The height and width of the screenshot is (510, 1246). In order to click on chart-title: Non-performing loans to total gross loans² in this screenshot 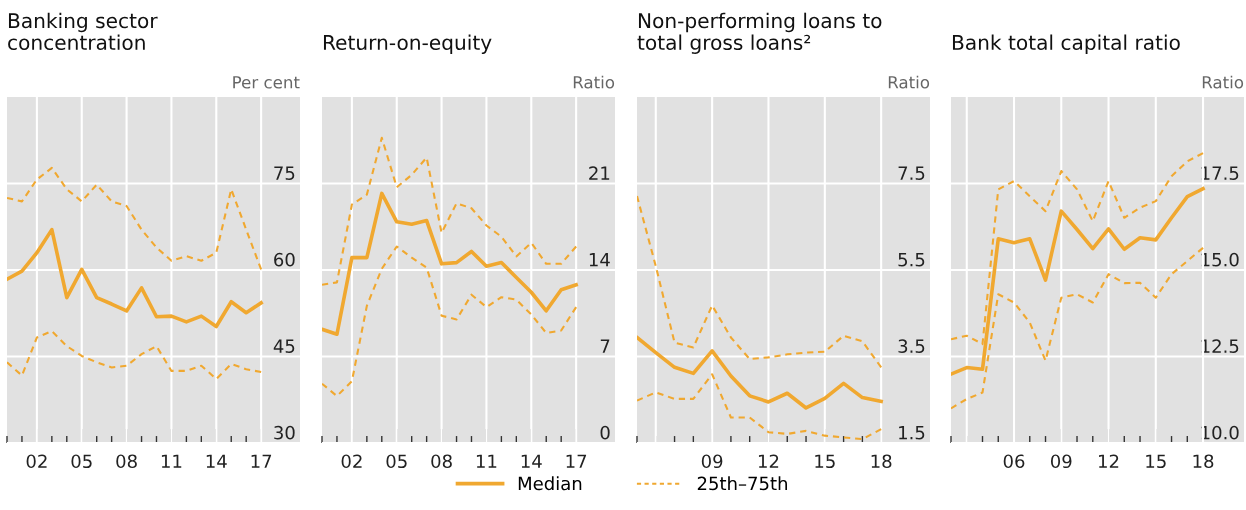, I will do `click(759, 33)`.